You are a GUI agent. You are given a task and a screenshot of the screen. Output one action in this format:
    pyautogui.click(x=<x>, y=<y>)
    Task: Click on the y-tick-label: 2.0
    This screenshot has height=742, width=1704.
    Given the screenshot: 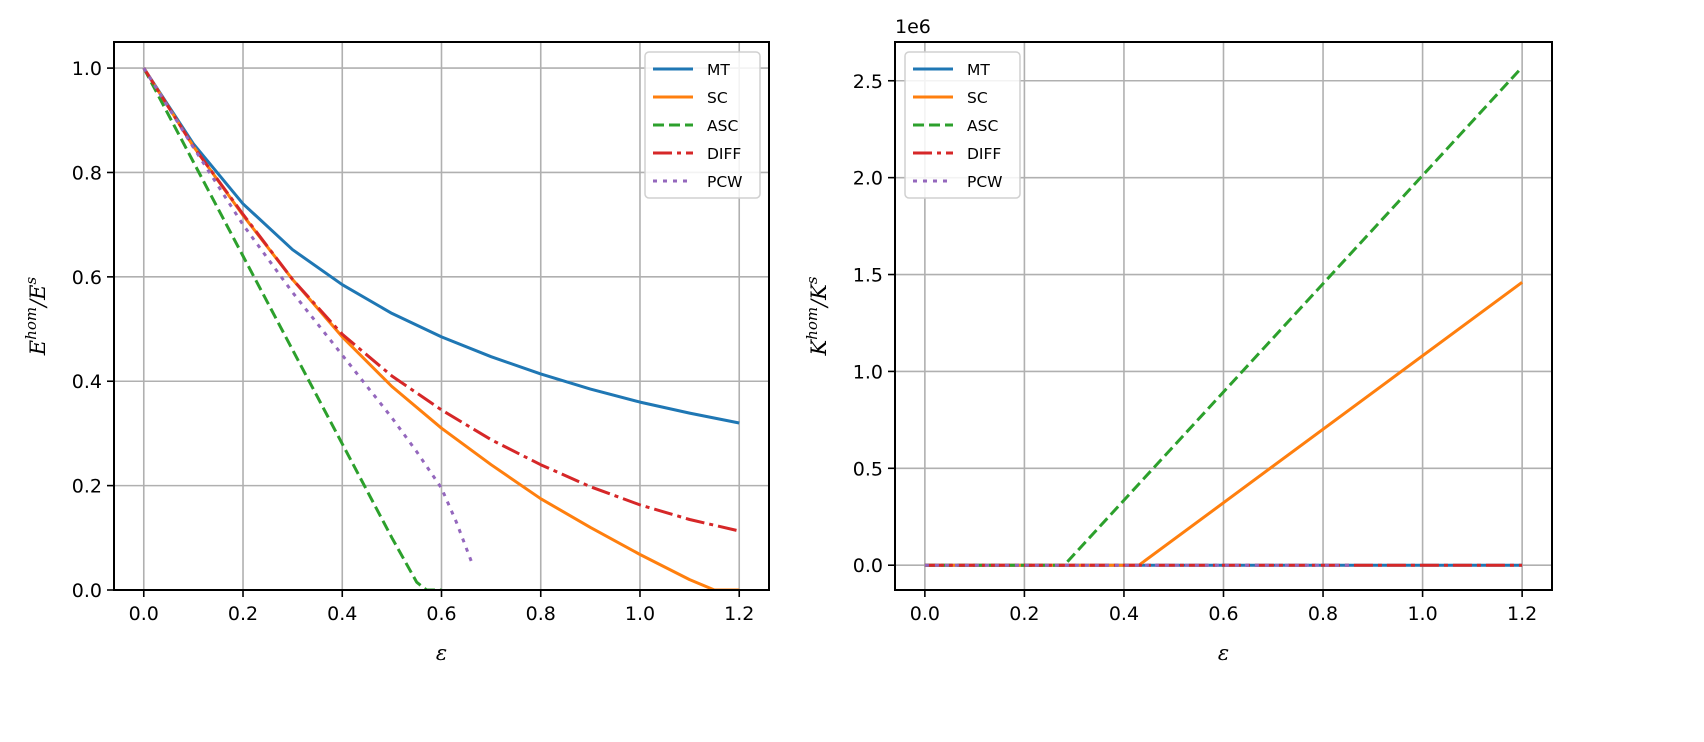 What is the action you would take?
    pyautogui.click(x=868, y=179)
    